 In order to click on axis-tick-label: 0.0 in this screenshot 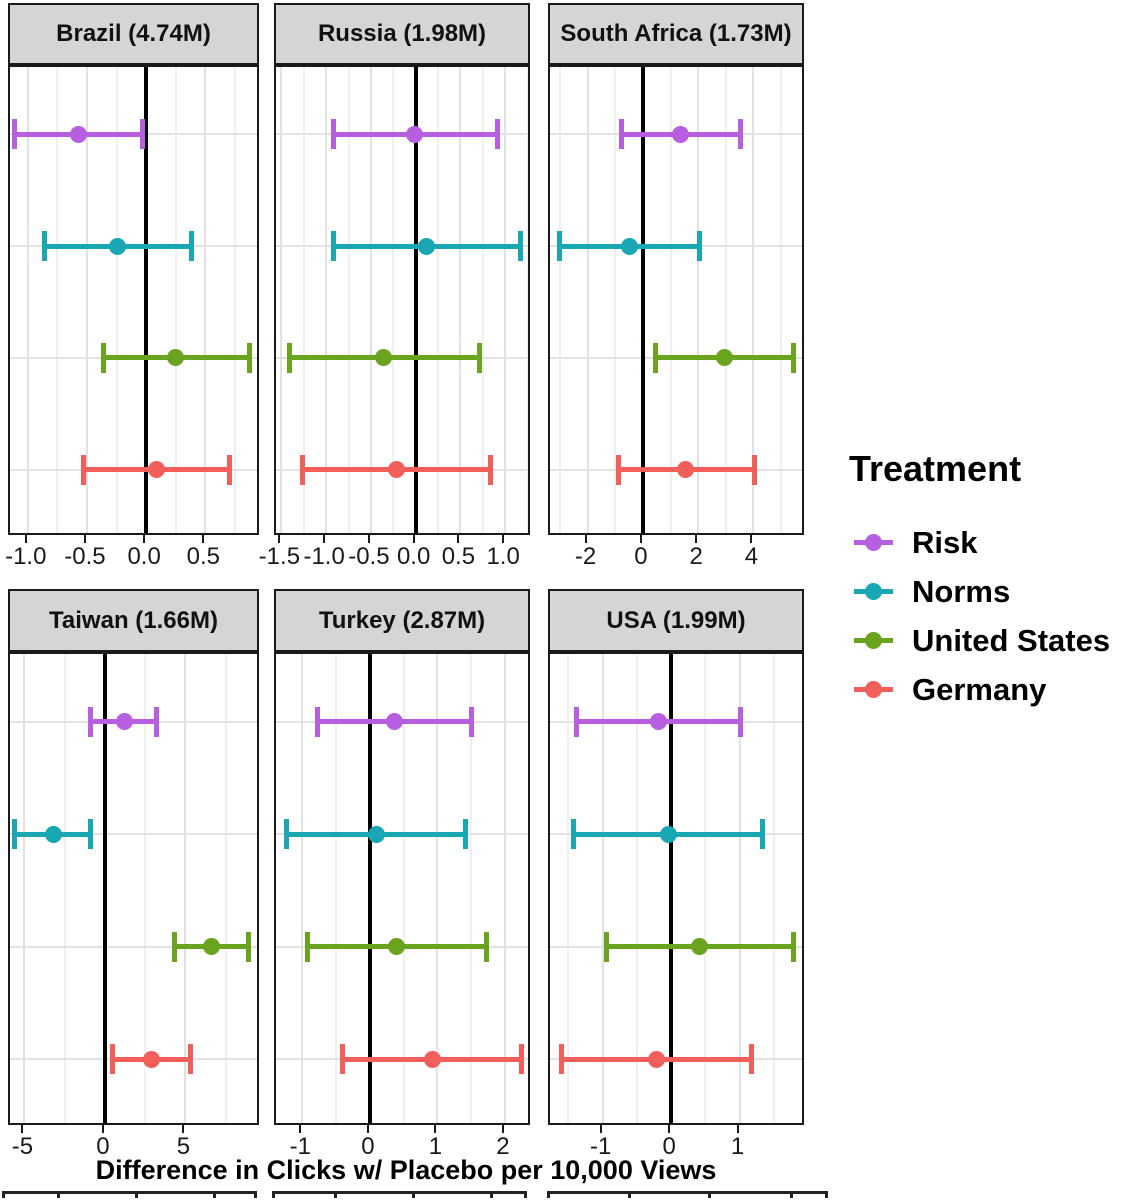, I will do `click(413, 556)`.